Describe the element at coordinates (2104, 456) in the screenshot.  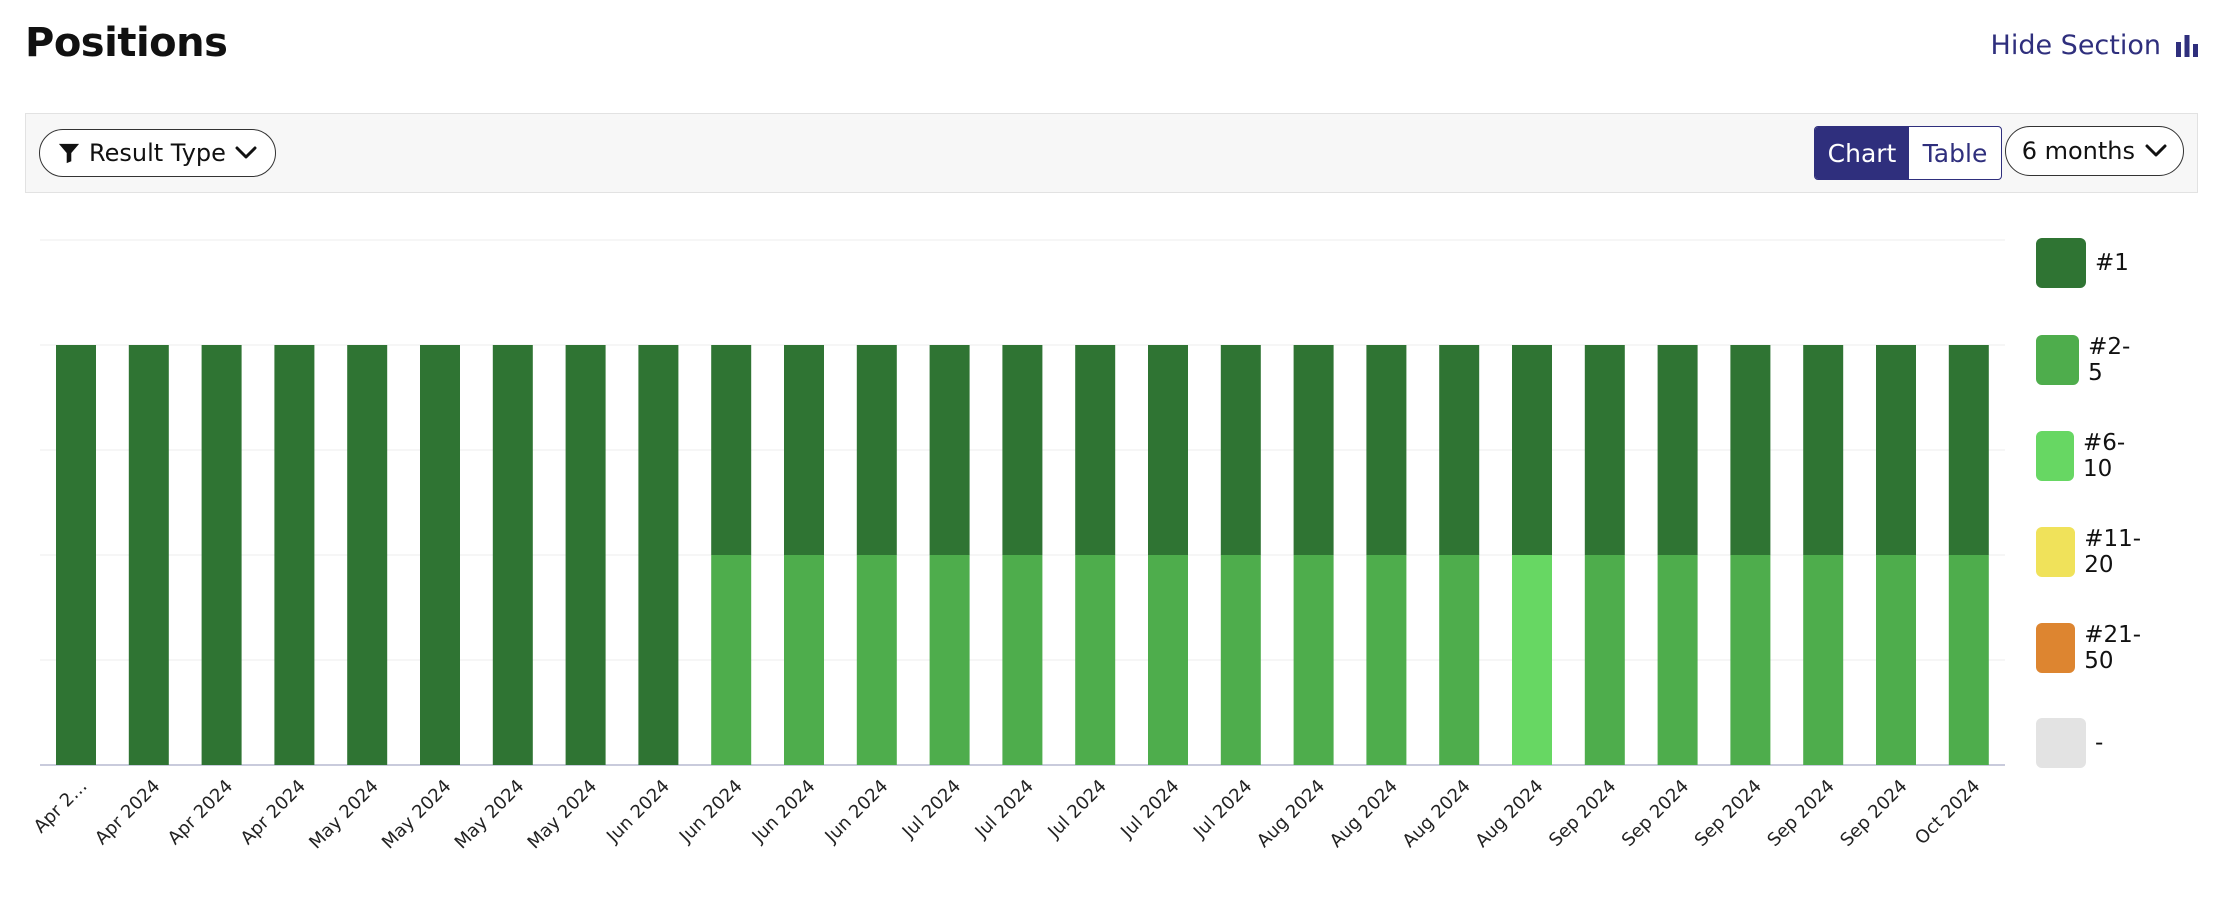
I see `legend-label: #6-10` at that location.